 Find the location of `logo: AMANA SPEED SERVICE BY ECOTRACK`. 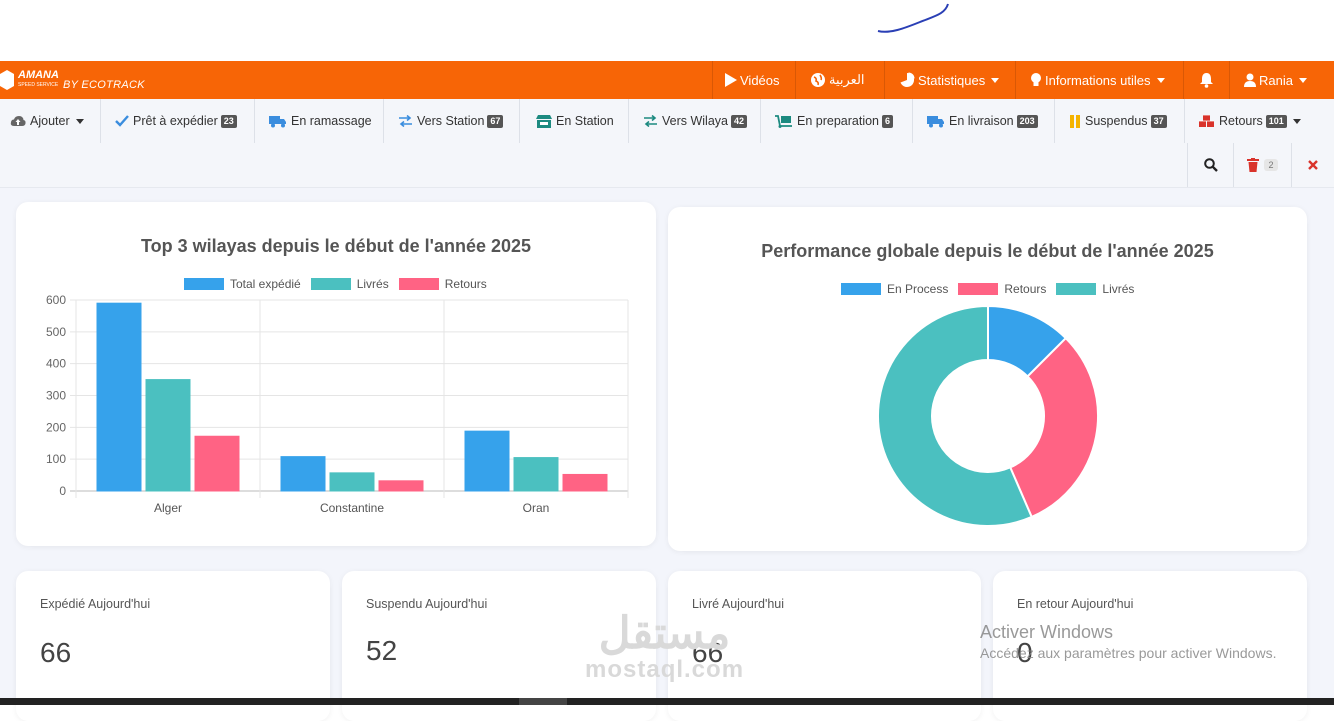

logo: AMANA SPEED SERVICE BY ECOTRACK is located at coordinates (72, 80).